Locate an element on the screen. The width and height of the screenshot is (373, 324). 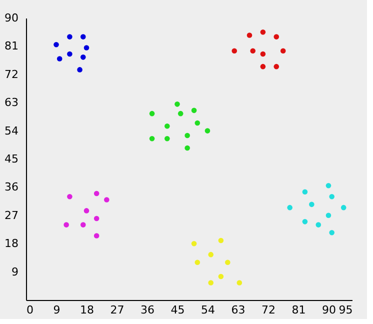
y-tick-label: 81 is located at coordinates (11, 46).